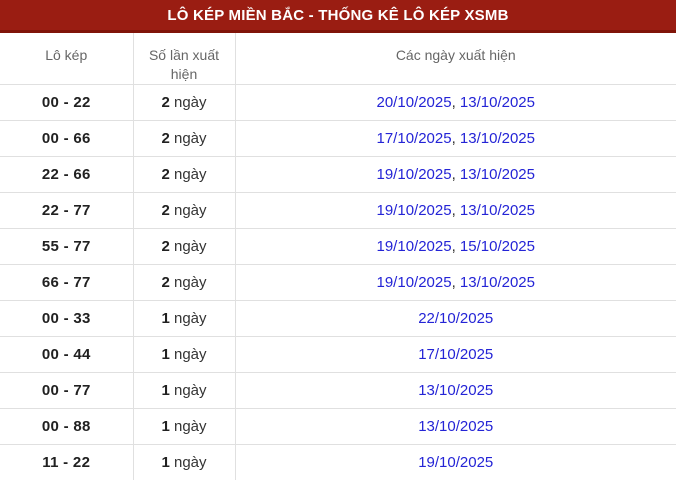 This screenshot has width=676, height=480. I want to click on dates-cell: 20/10/2025, 13/10/2025, so click(455, 102).